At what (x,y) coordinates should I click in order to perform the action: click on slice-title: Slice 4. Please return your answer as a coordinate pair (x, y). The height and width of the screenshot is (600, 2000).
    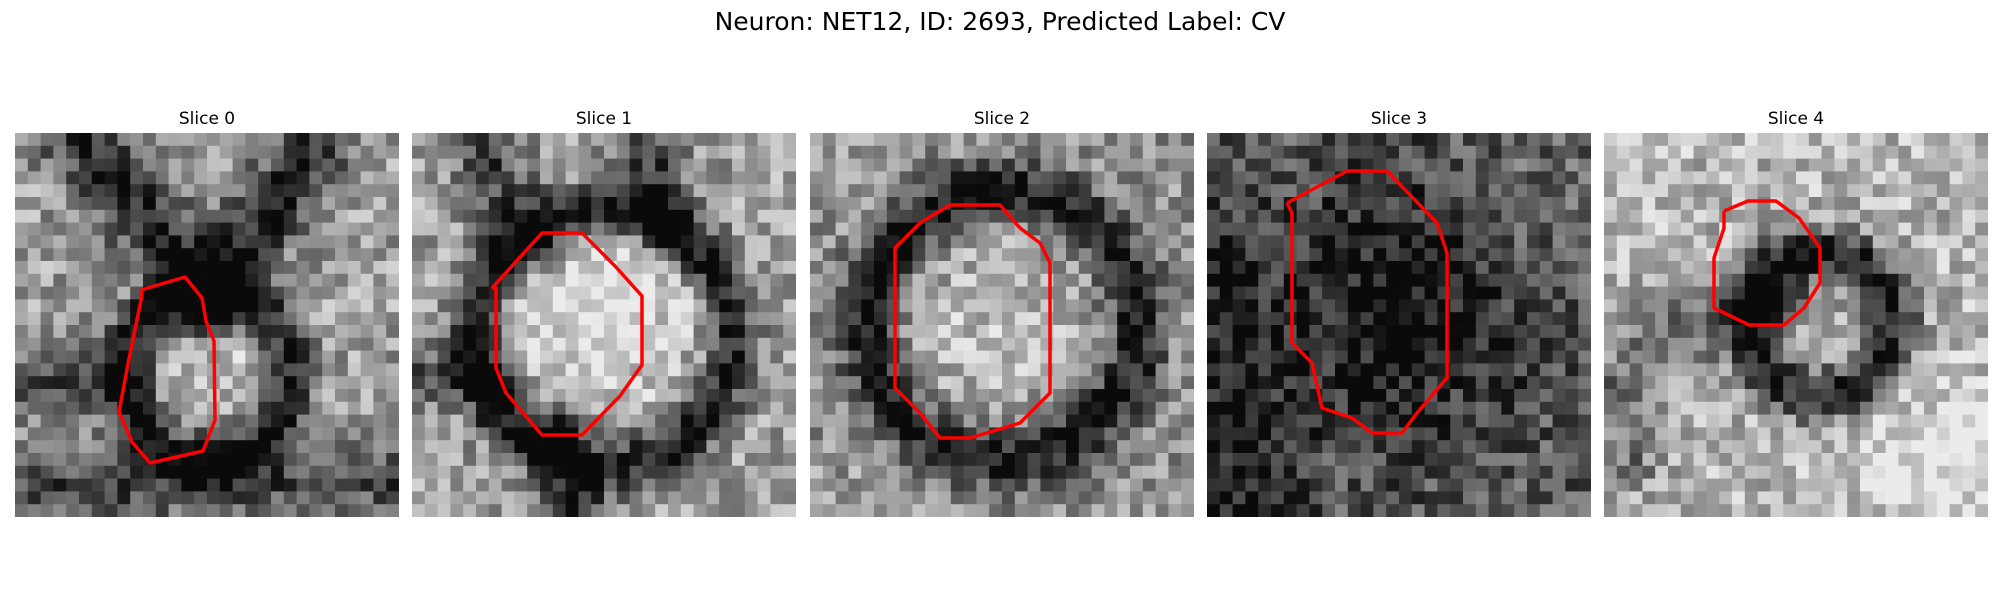
    Looking at the image, I should click on (1796, 119).